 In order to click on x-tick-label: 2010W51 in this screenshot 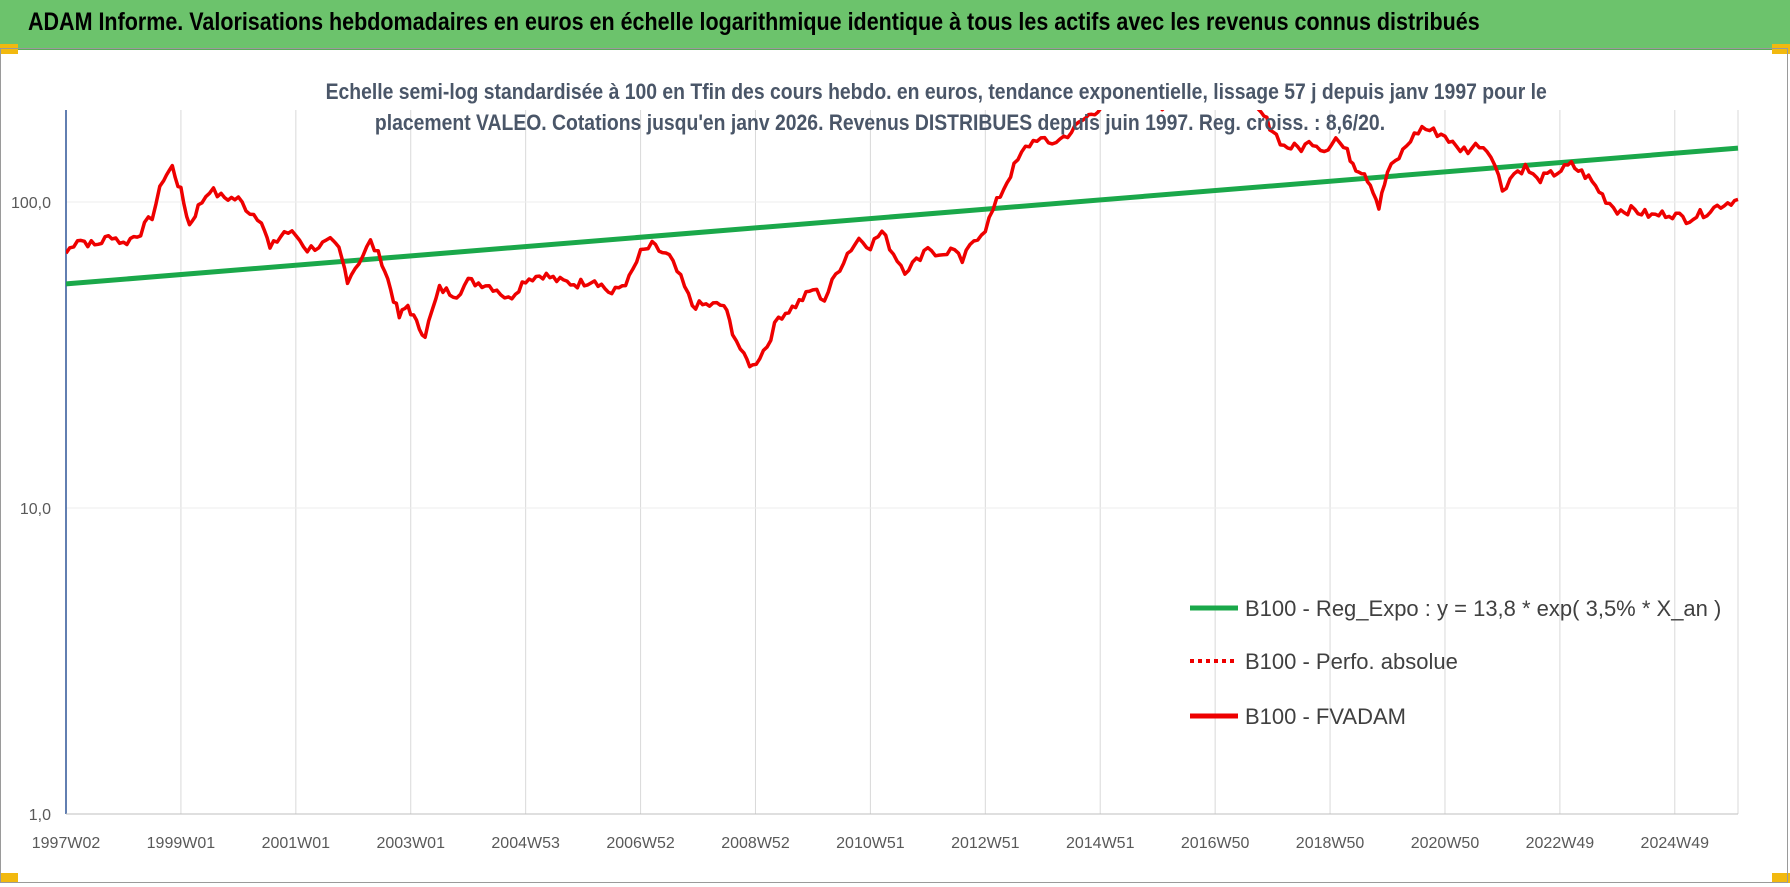, I will do `click(870, 843)`.